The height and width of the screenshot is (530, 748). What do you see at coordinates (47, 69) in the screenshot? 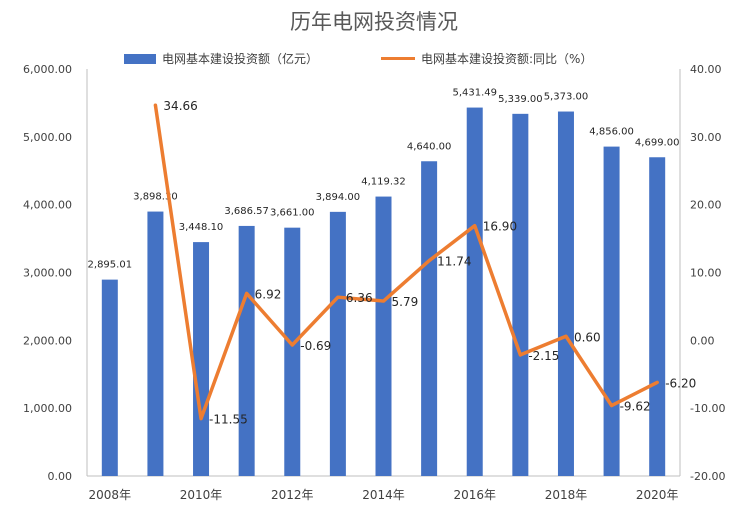
I see `y-left-tick-label: 6,000.00` at bounding box center [47, 69].